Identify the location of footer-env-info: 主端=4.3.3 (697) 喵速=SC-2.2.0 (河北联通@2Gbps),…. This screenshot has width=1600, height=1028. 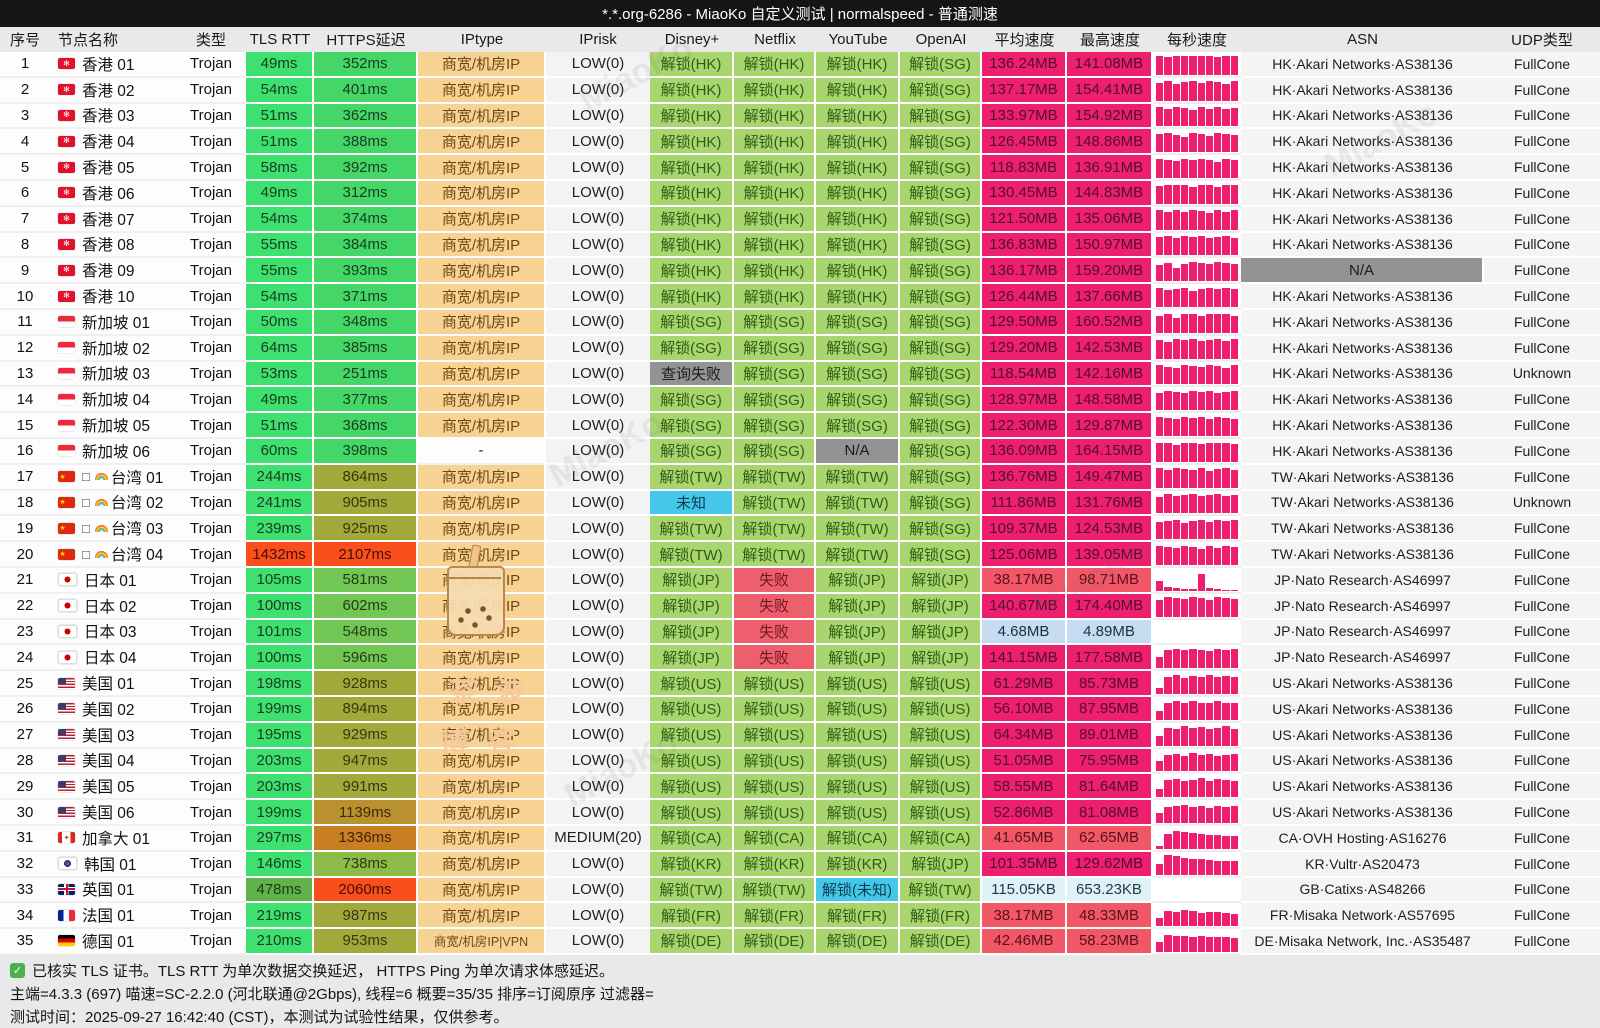
(332, 994).